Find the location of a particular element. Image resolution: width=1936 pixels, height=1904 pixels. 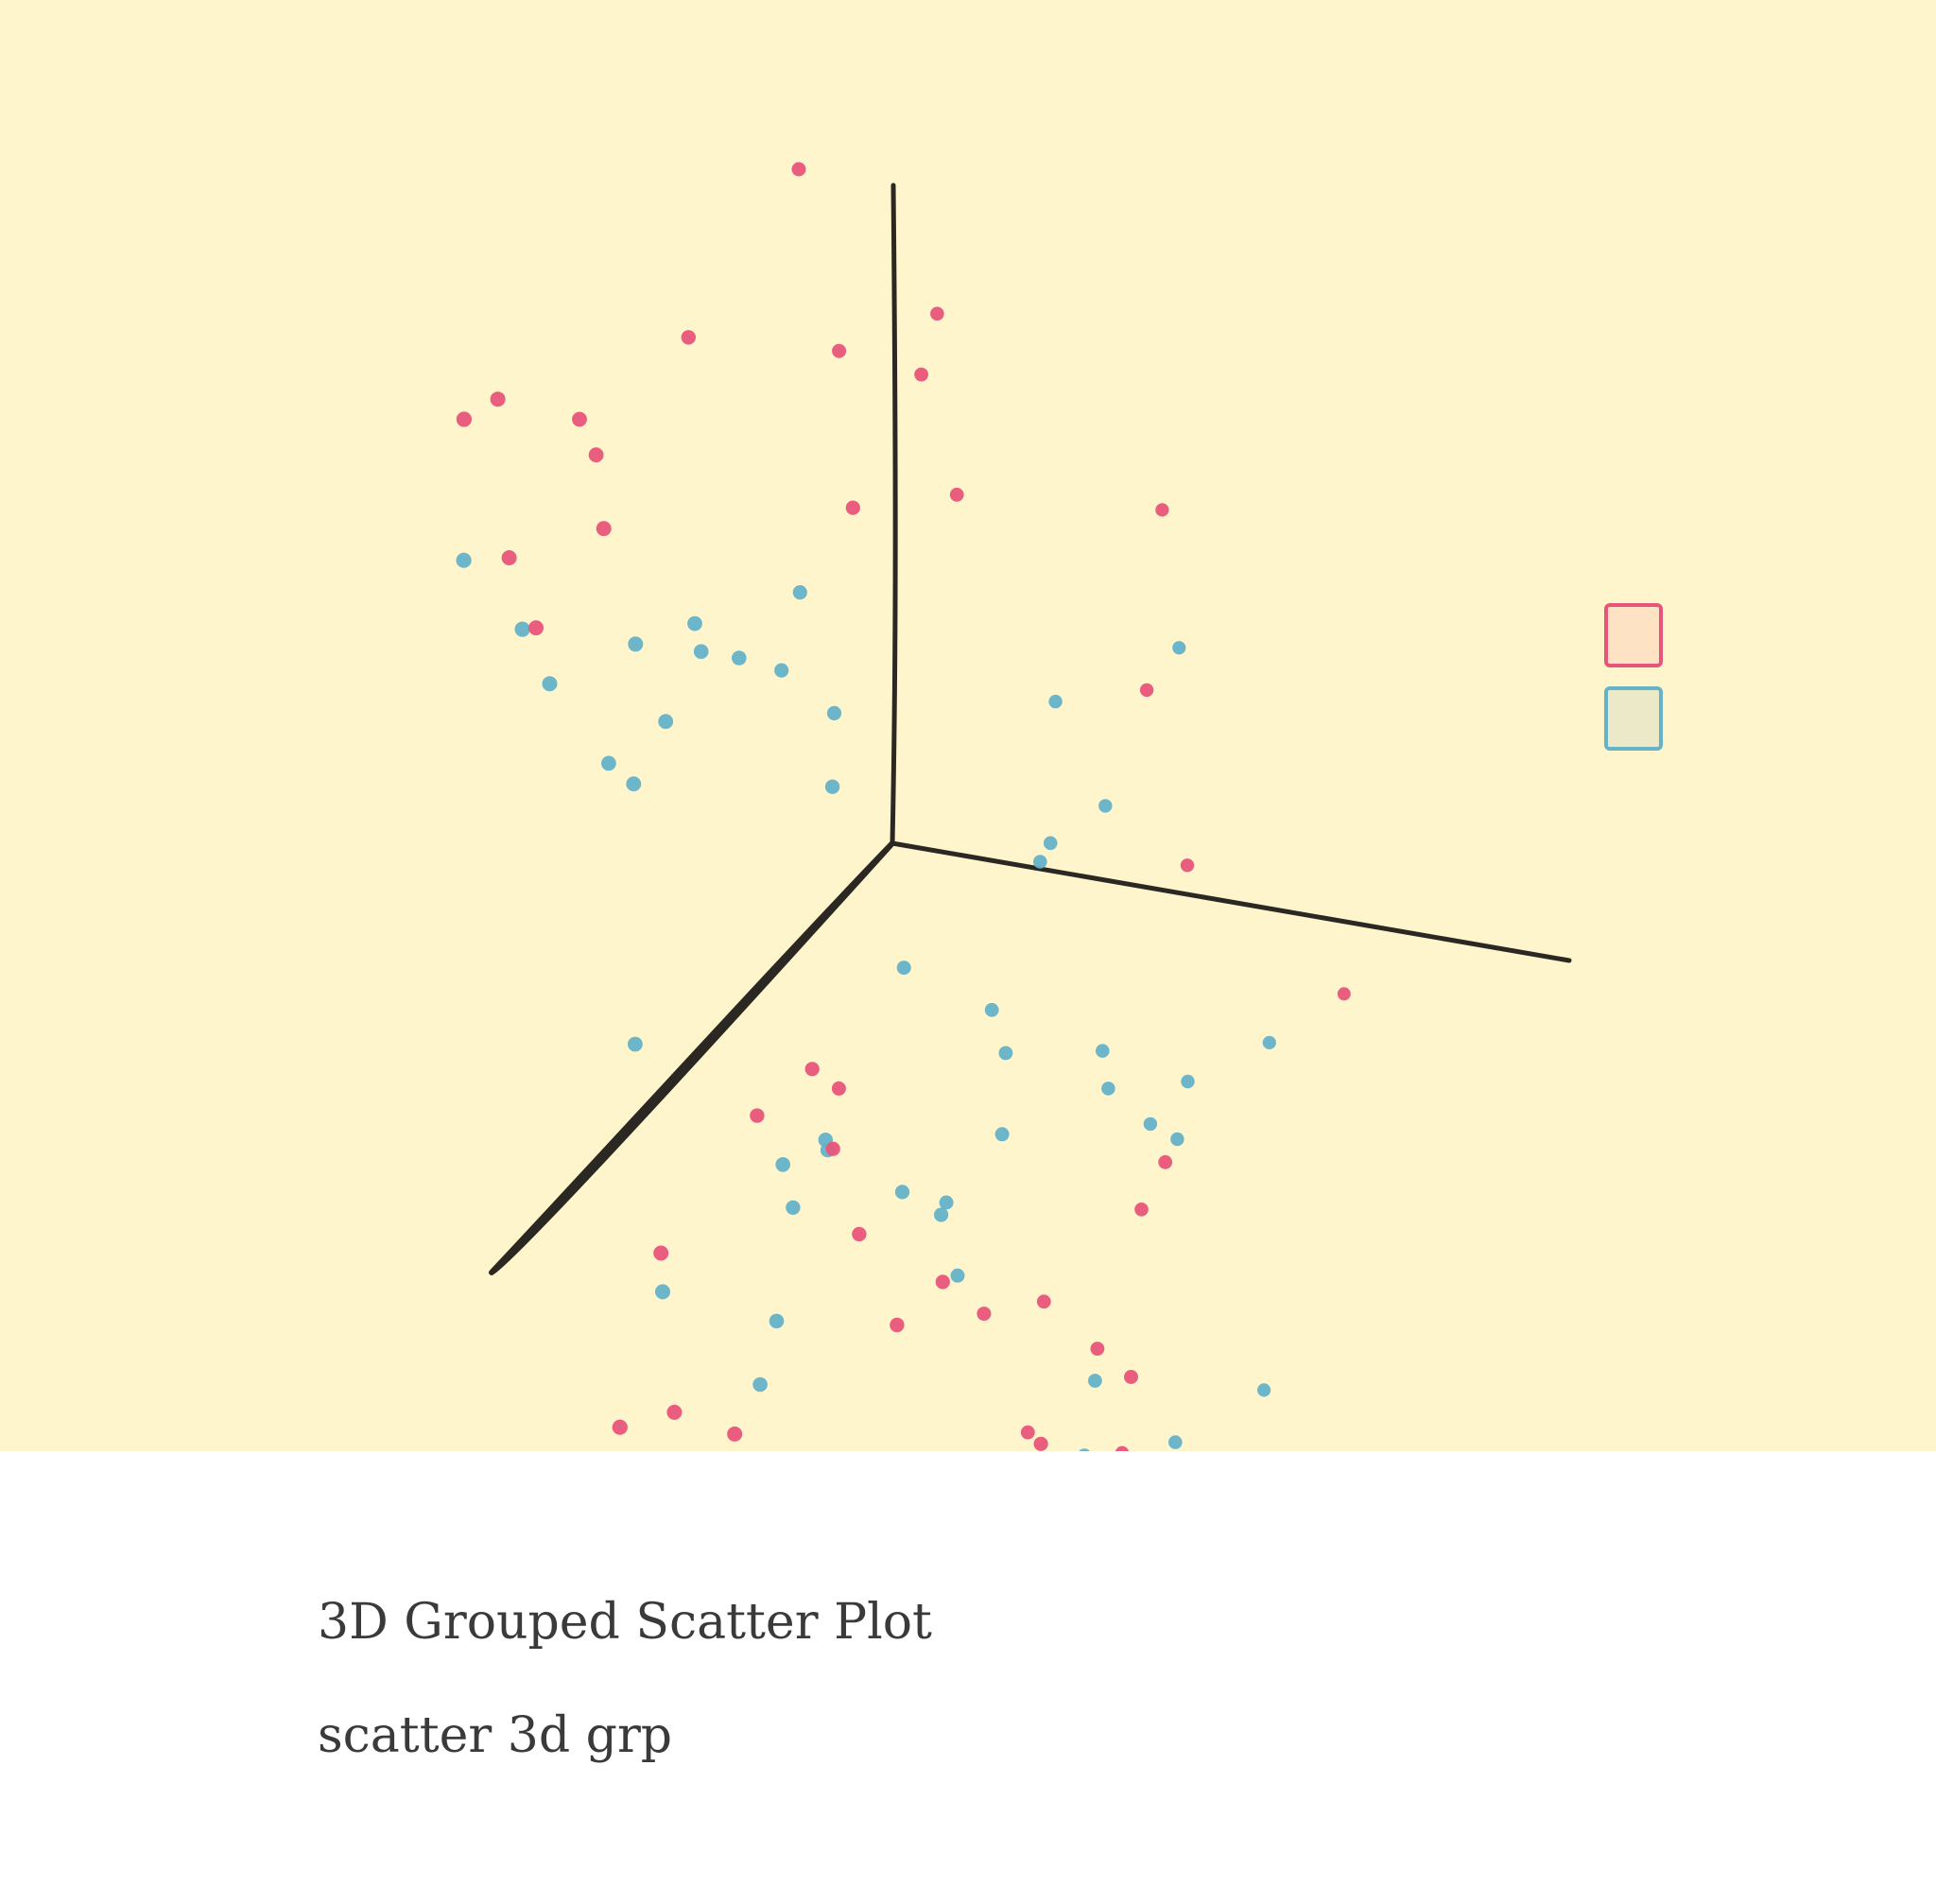

chart-title: 3D Grouped Scatter Plot is located at coordinates (625, 1622).